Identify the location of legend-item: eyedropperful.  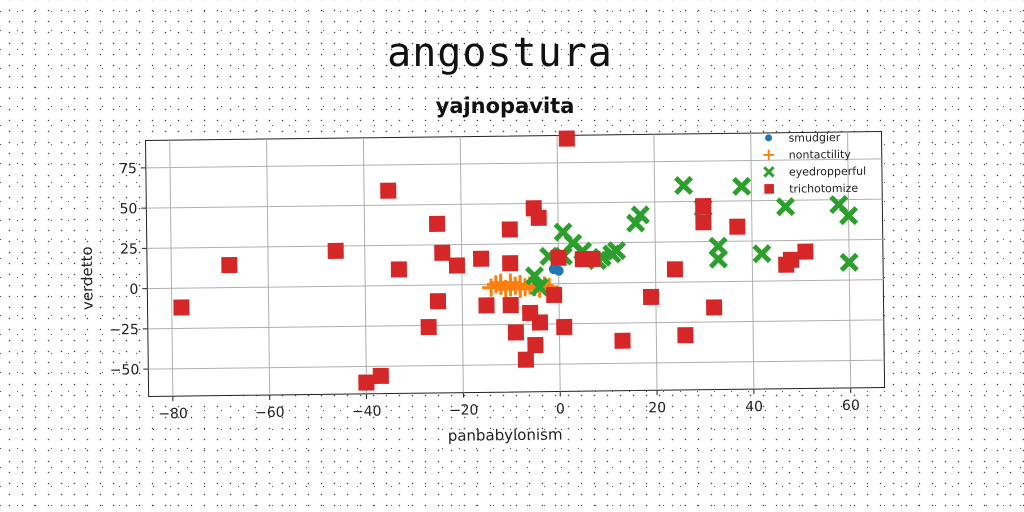
(814, 172).